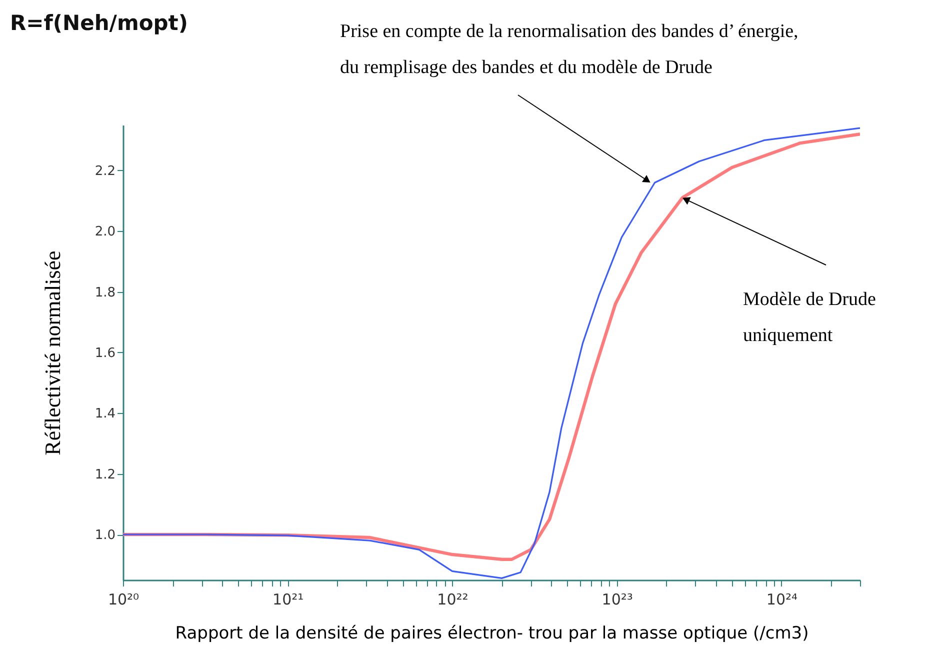 This screenshot has height=660, width=938. I want to click on y-tick-label: 2.0, so click(105, 232).